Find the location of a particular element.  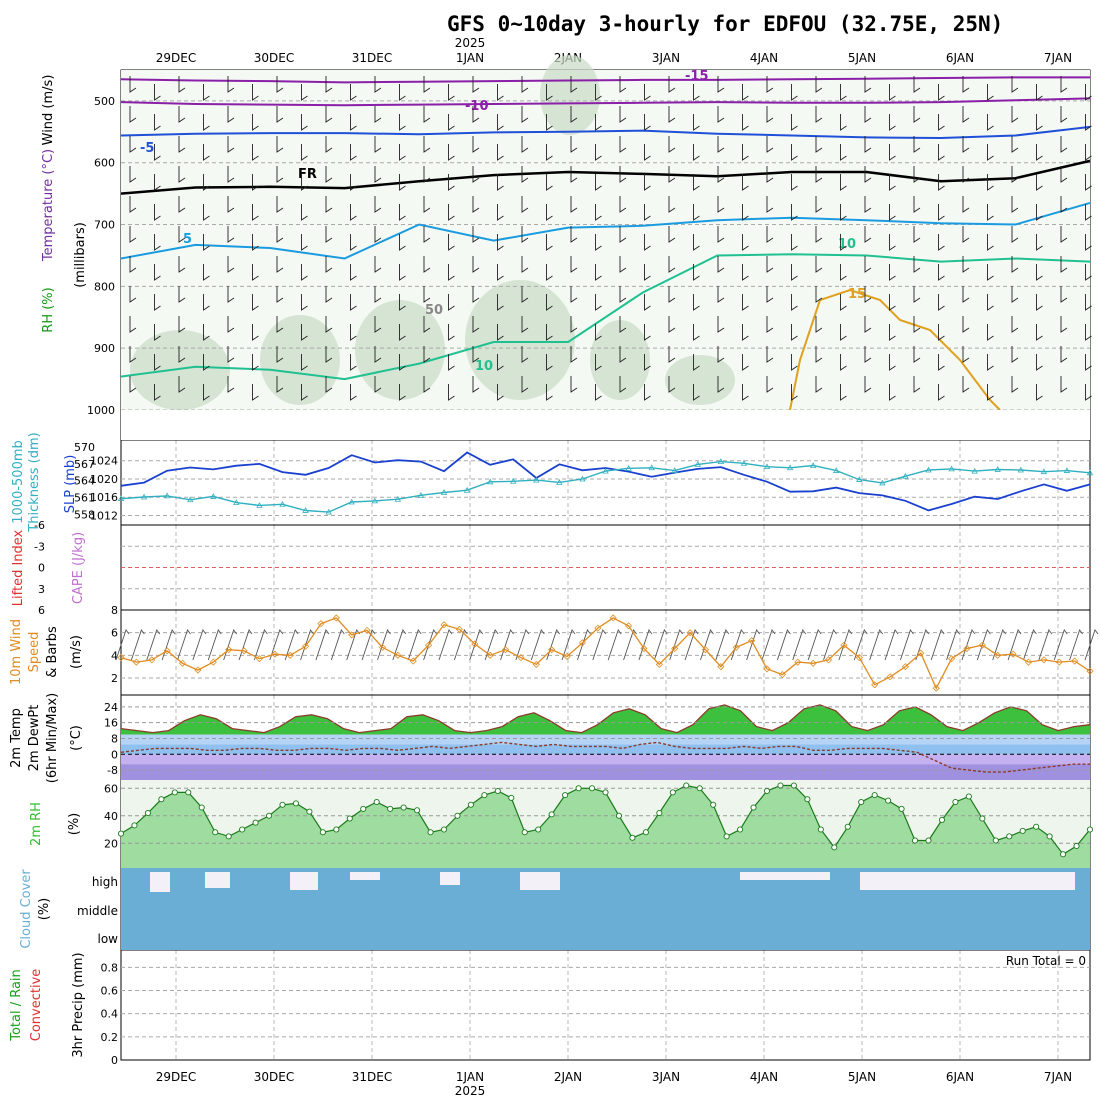

cloud-cover-axis-label: Cloud Cover is located at coordinates (26, 909).